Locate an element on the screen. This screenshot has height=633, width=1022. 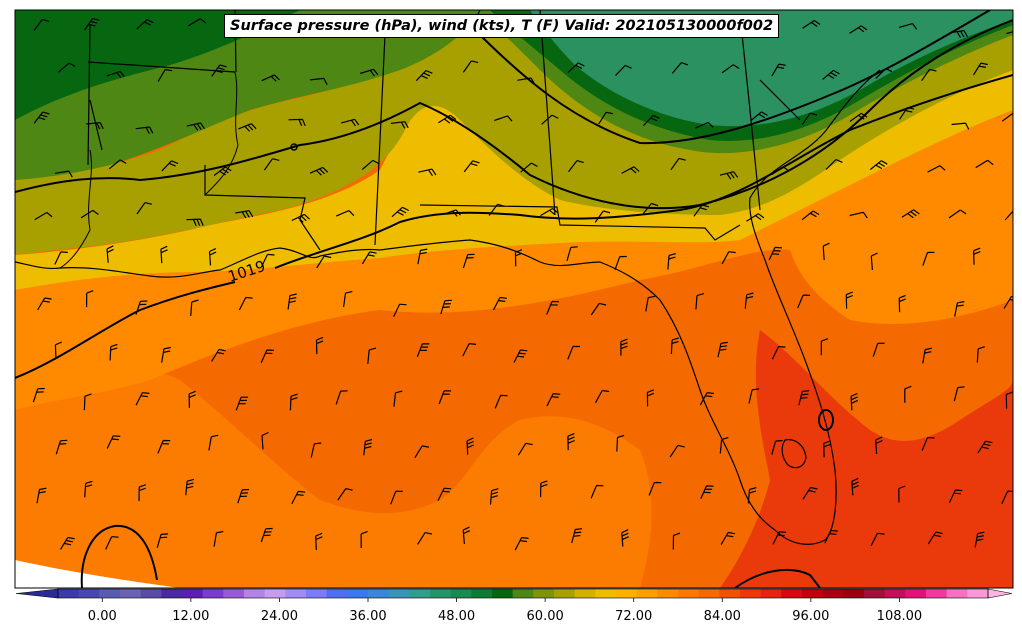
colorbar-extend-max is located at coordinates (1000, 593).